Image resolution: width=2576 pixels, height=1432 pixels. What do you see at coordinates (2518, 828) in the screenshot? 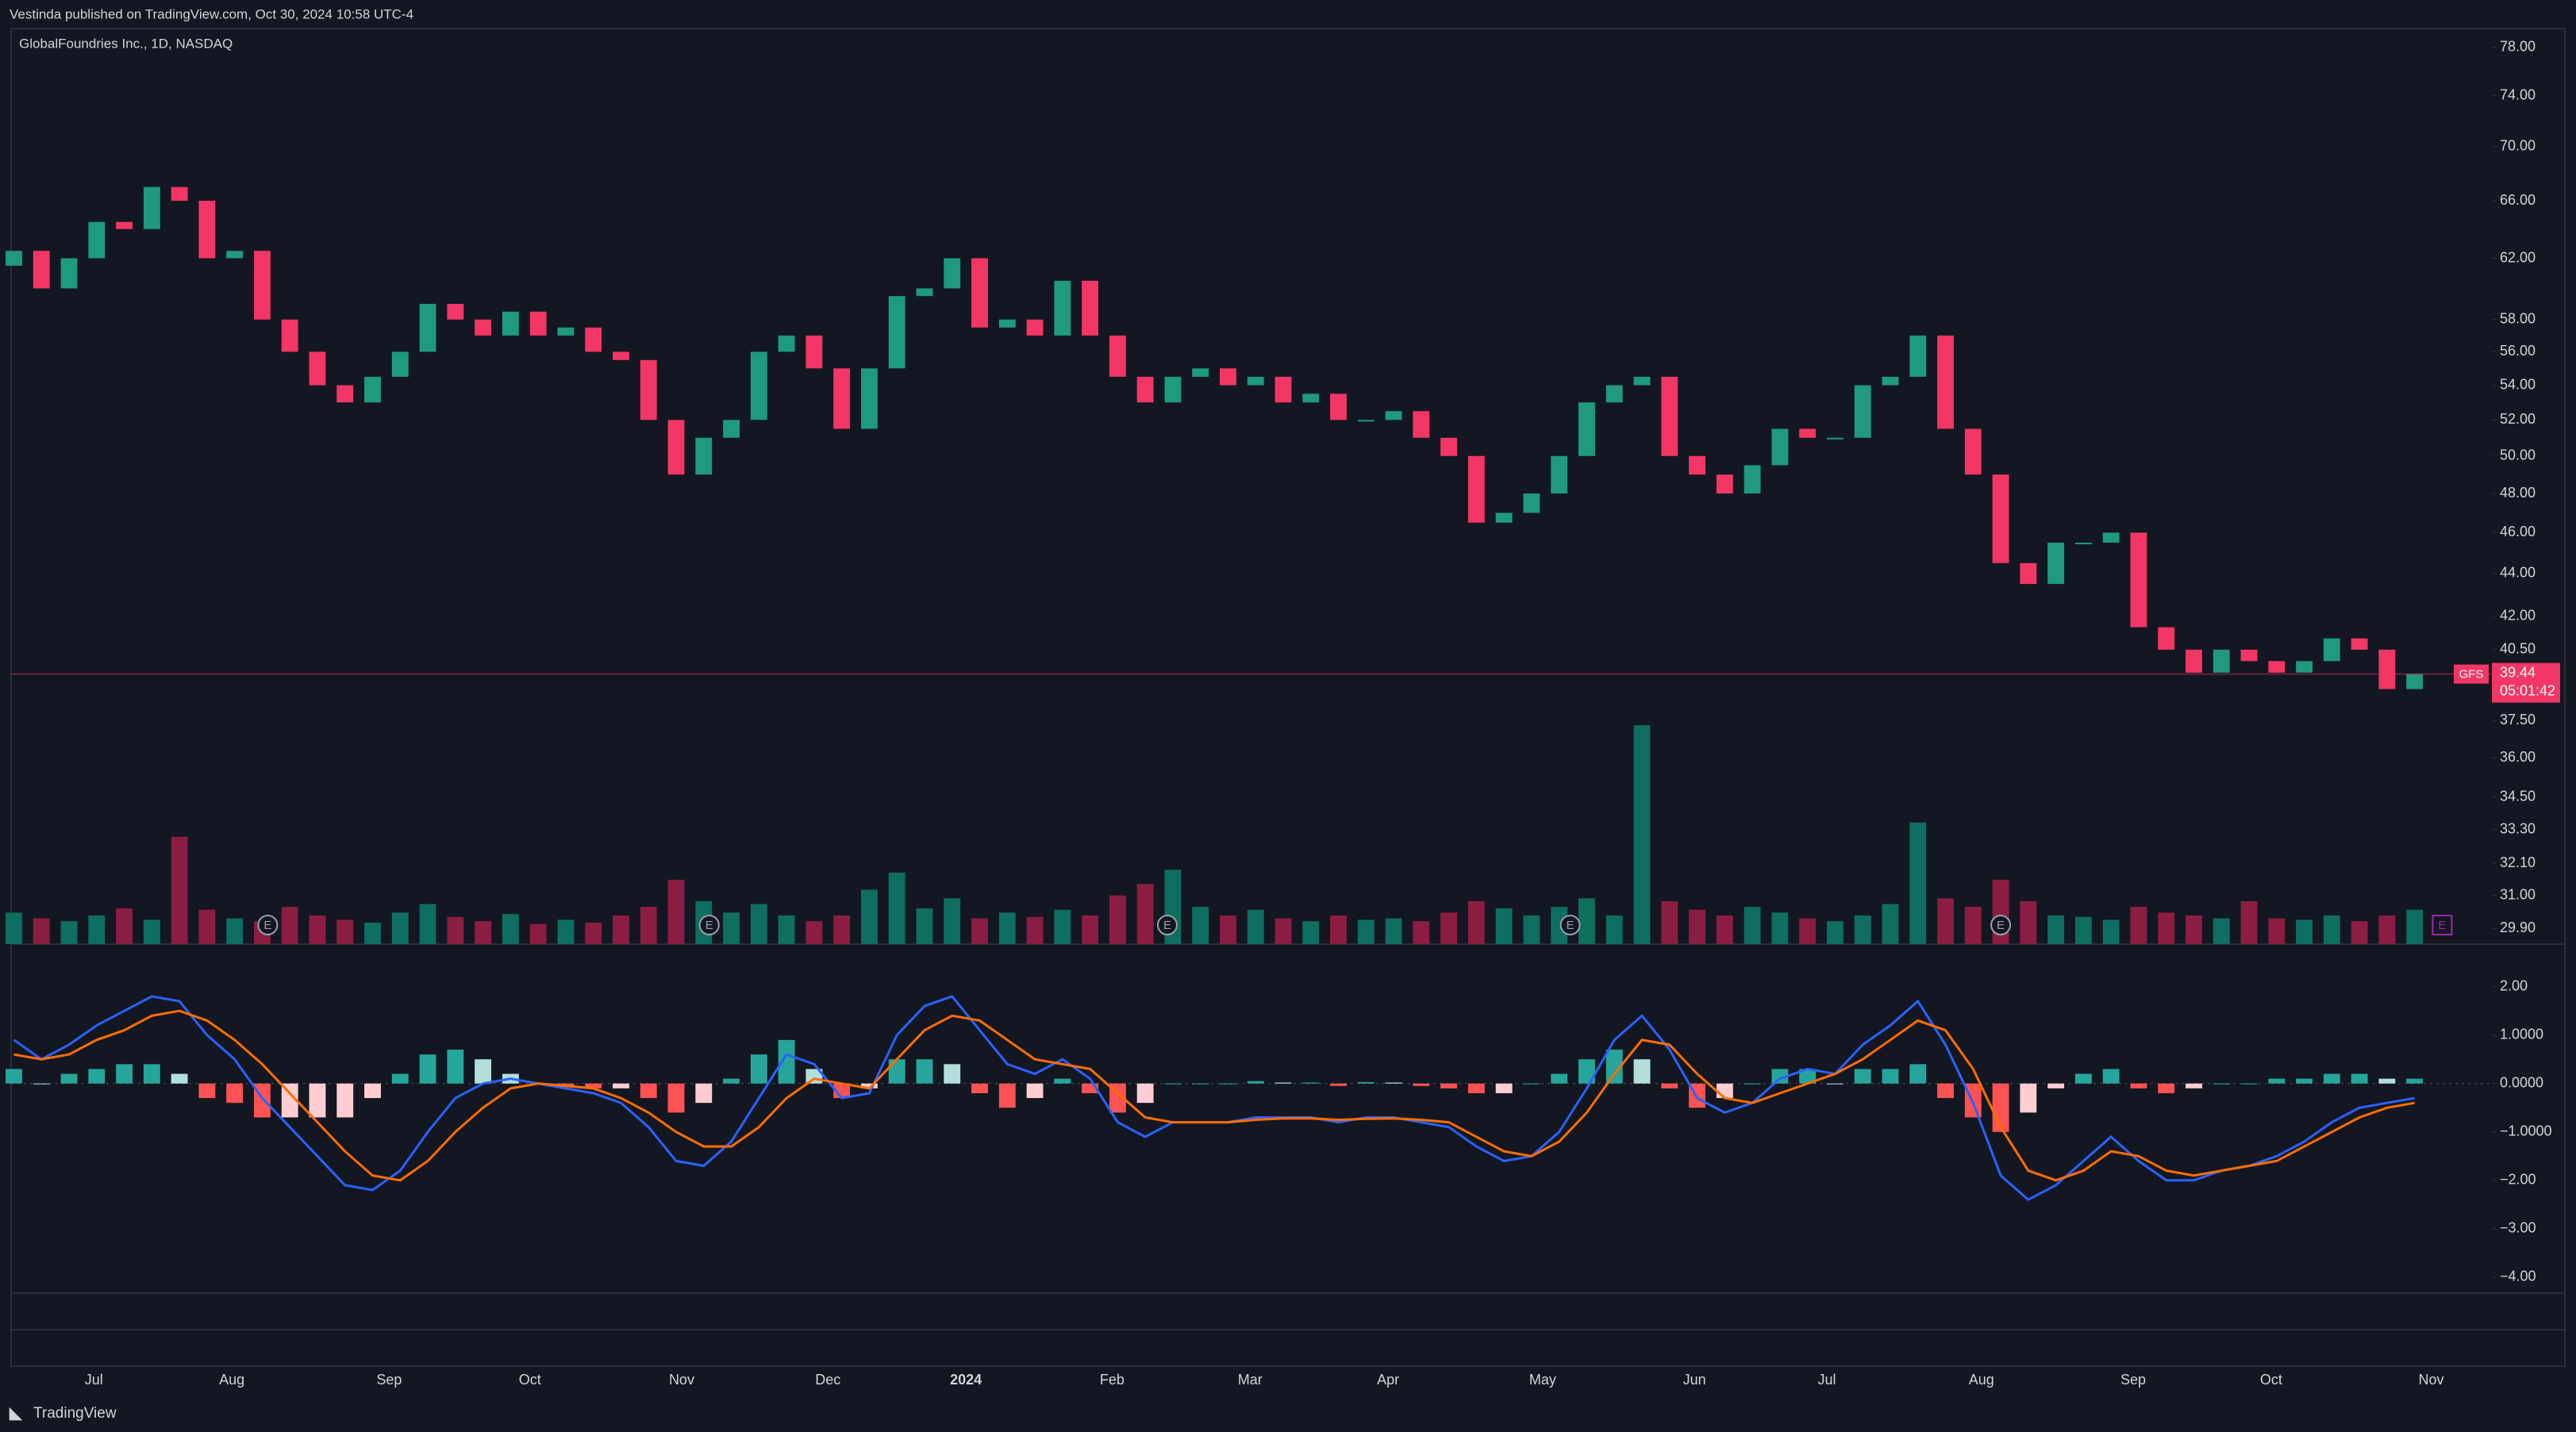
I see `y-tick-label: 33.30` at bounding box center [2518, 828].